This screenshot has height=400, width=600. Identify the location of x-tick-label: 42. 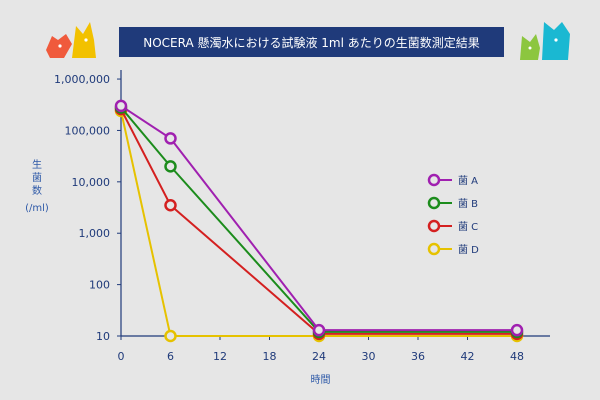
(468, 356).